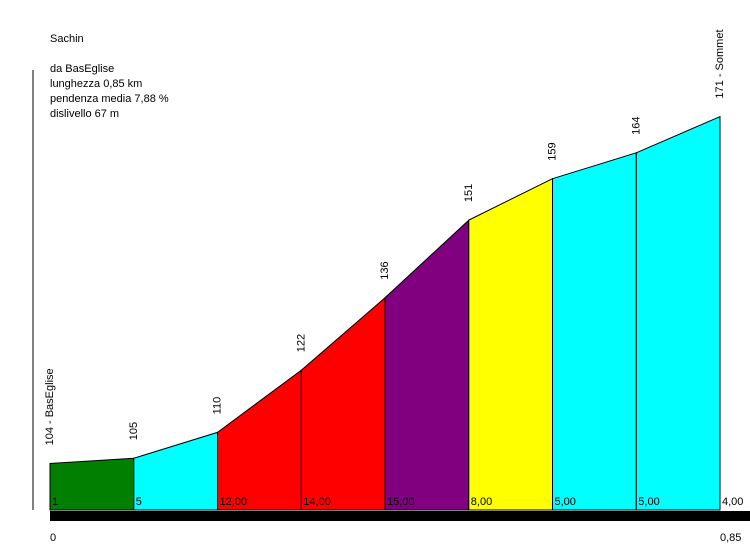 The image size is (750, 550). What do you see at coordinates (85, 114) in the screenshot?
I see `elevation-gain: dislivello 67 m` at bounding box center [85, 114].